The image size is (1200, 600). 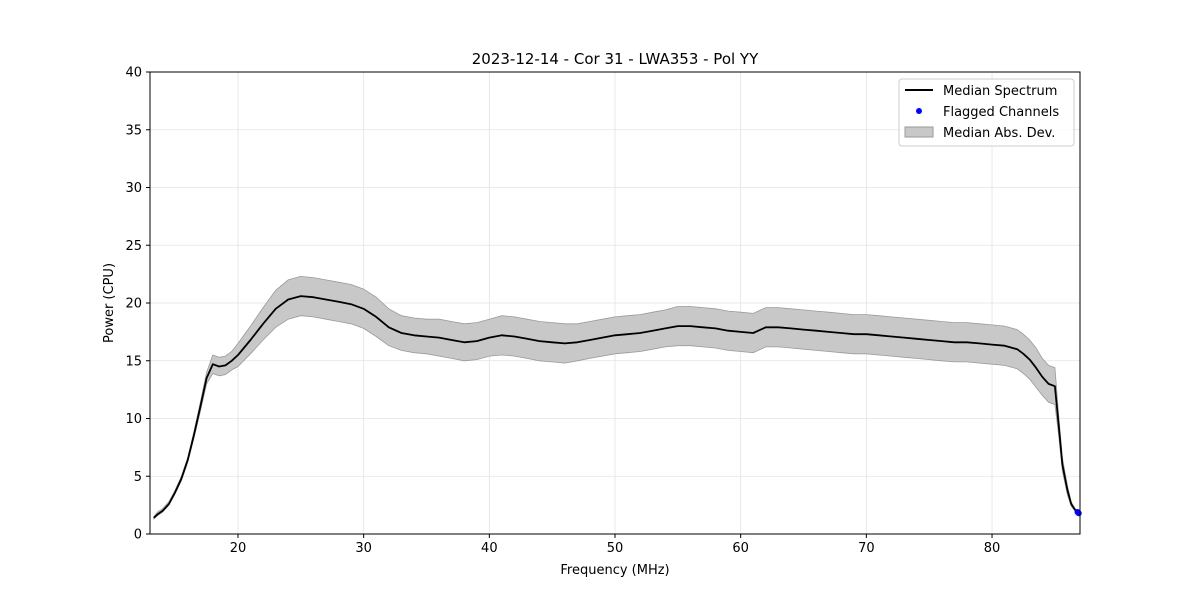 I want to click on y-tick-label: 35, so click(x=133, y=130).